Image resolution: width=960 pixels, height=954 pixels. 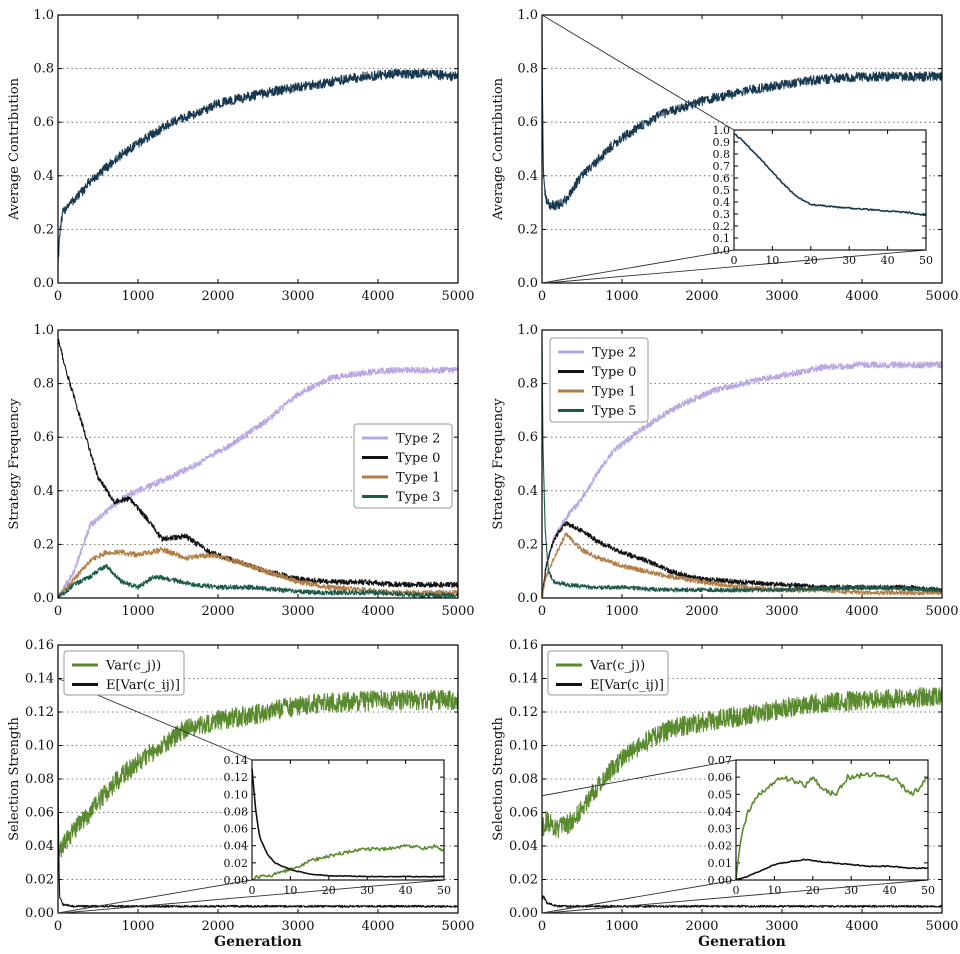 What do you see at coordinates (722, 142) in the screenshot?
I see `y-tick-label: 0.9` at bounding box center [722, 142].